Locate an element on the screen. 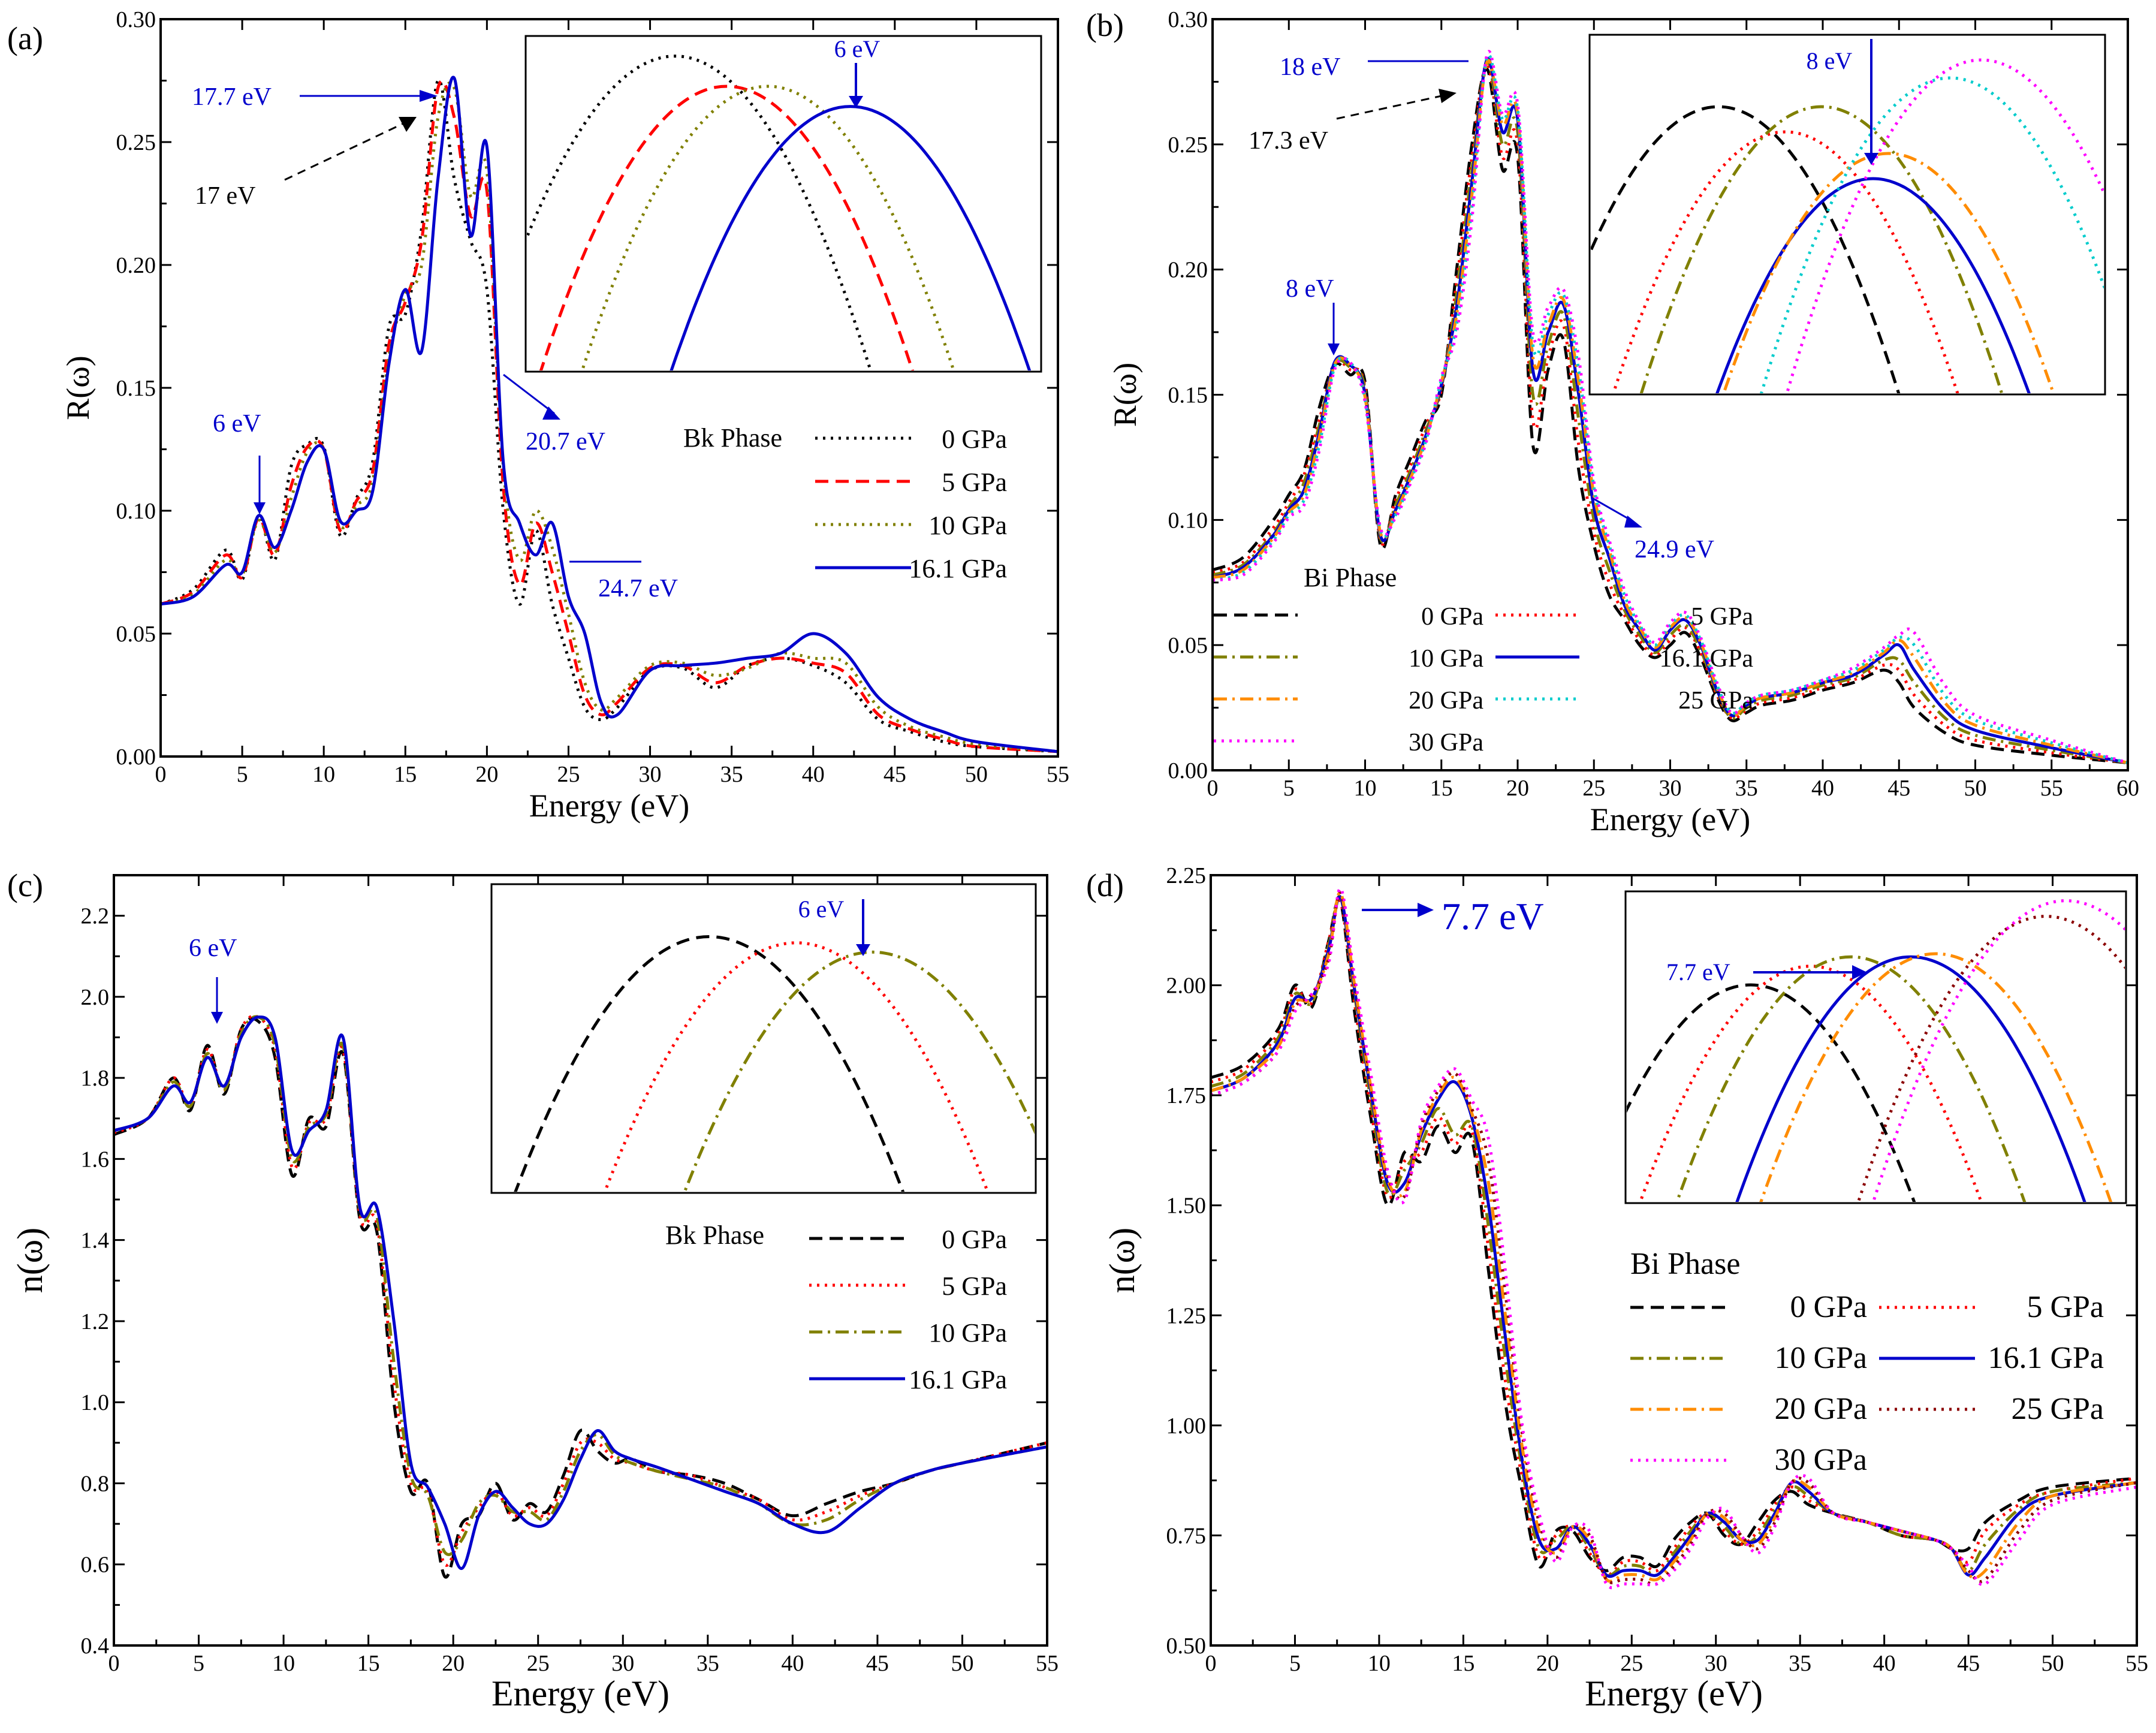 This screenshot has height=1733, width=2156. panel-d-xtick-label: 40 is located at coordinates (1884, 1663).